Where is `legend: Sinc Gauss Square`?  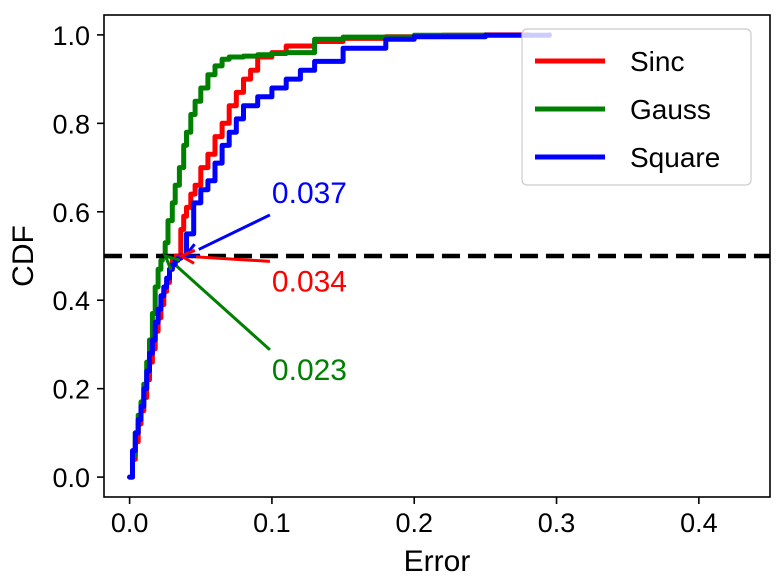
legend: Sinc Gauss Square is located at coordinates (636, 107).